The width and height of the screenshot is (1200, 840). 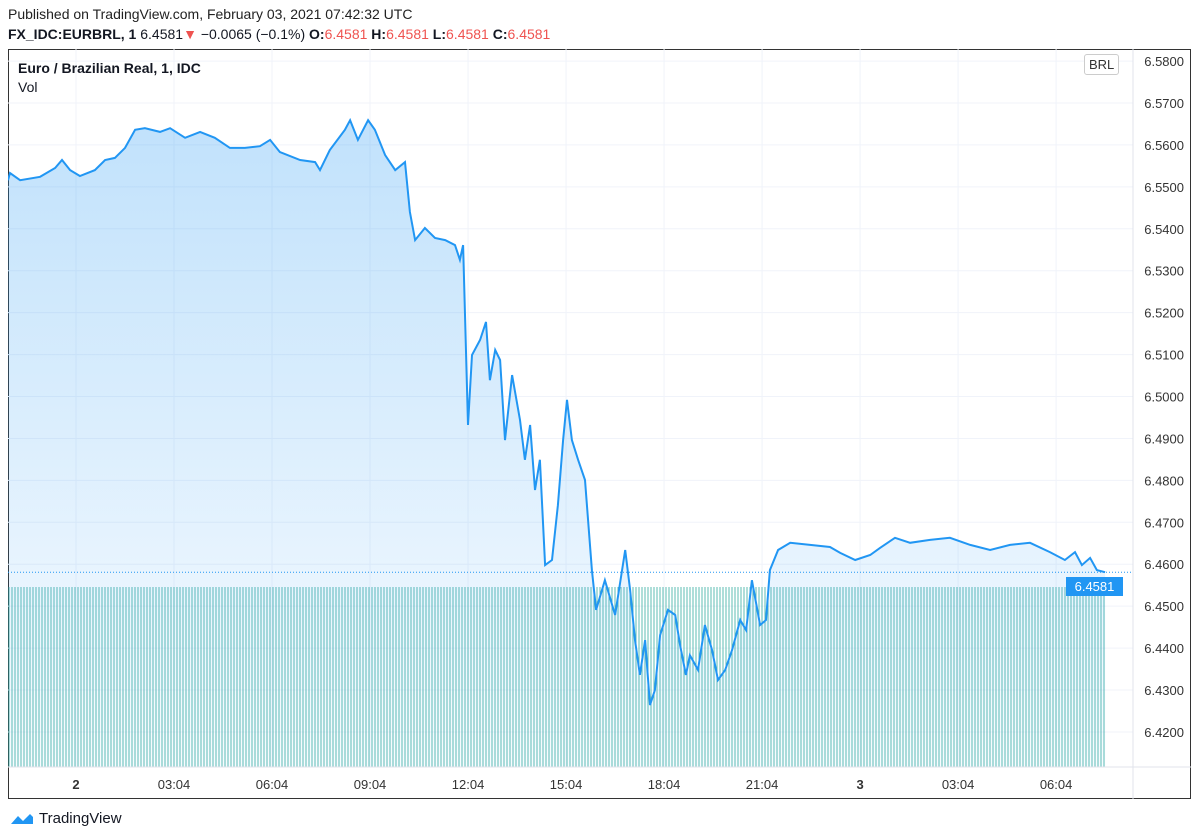 What do you see at coordinates (664, 784) in the screenshot?
I see `x-tick-label: 18:04` at bounding box center [664, 784].